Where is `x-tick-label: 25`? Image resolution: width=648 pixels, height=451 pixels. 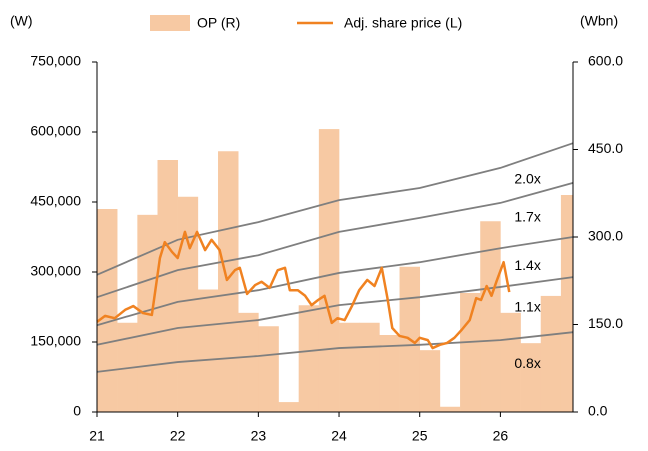 x-tick-label: 25 is located at coordinates (420, 436).